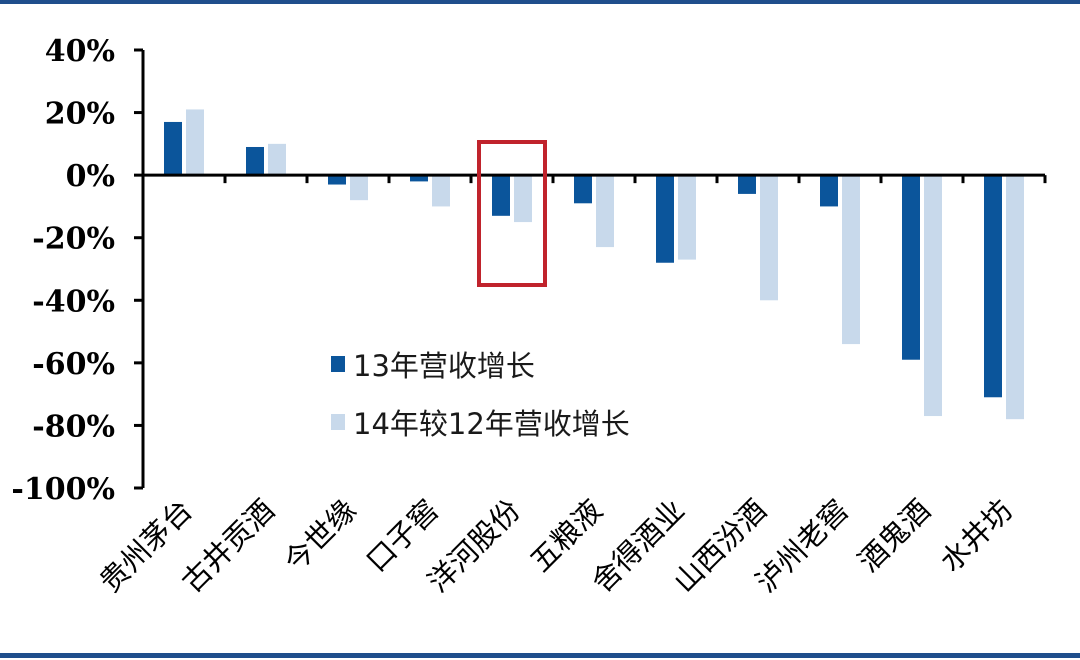 The width and height of the screenshot is (1080, 660). What do you see at coordinates (540, 2) in the screenshot?
I see `top-frame-line` at bounding box center [540, 2].